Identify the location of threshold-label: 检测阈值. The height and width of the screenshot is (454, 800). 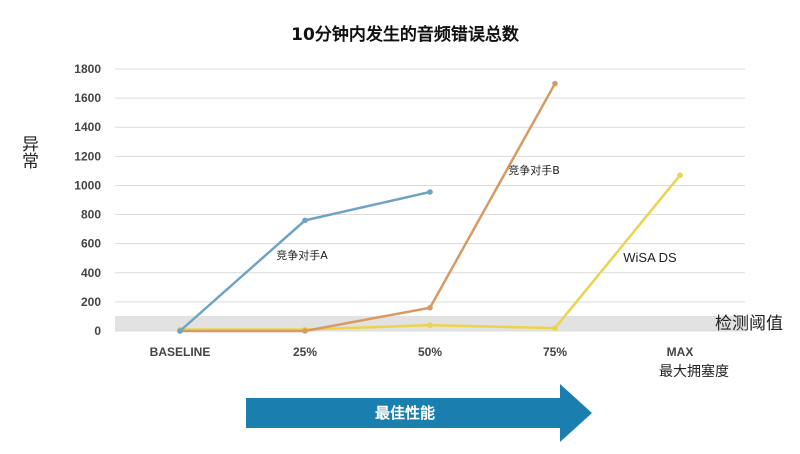
(749, 324).